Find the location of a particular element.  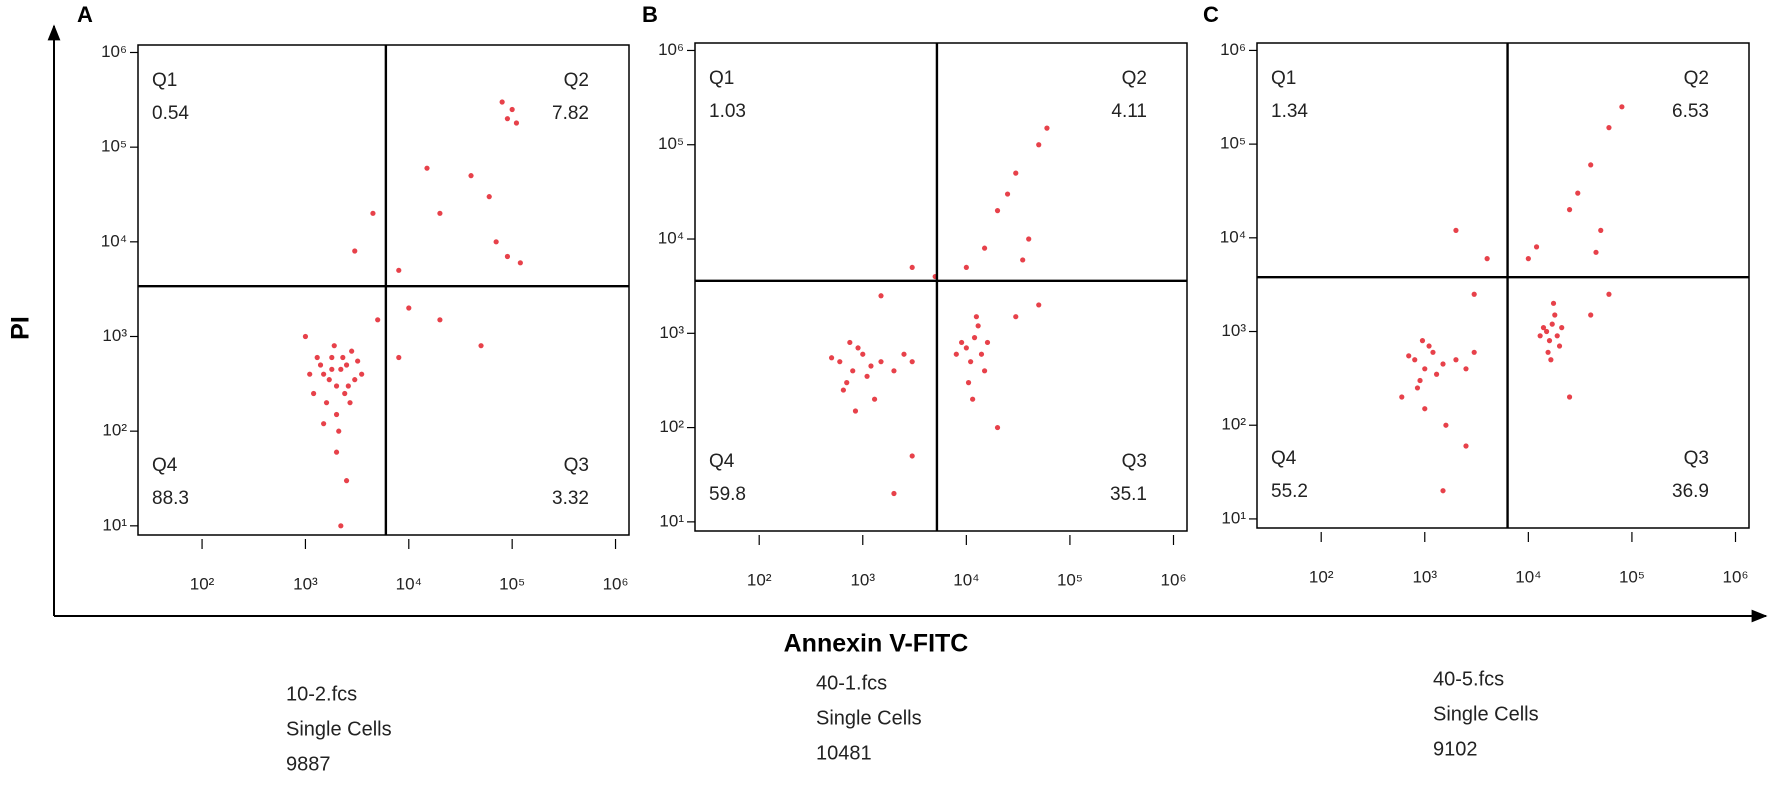

caption-file: 40-5.fcs is located at coordinates (1468, 679).